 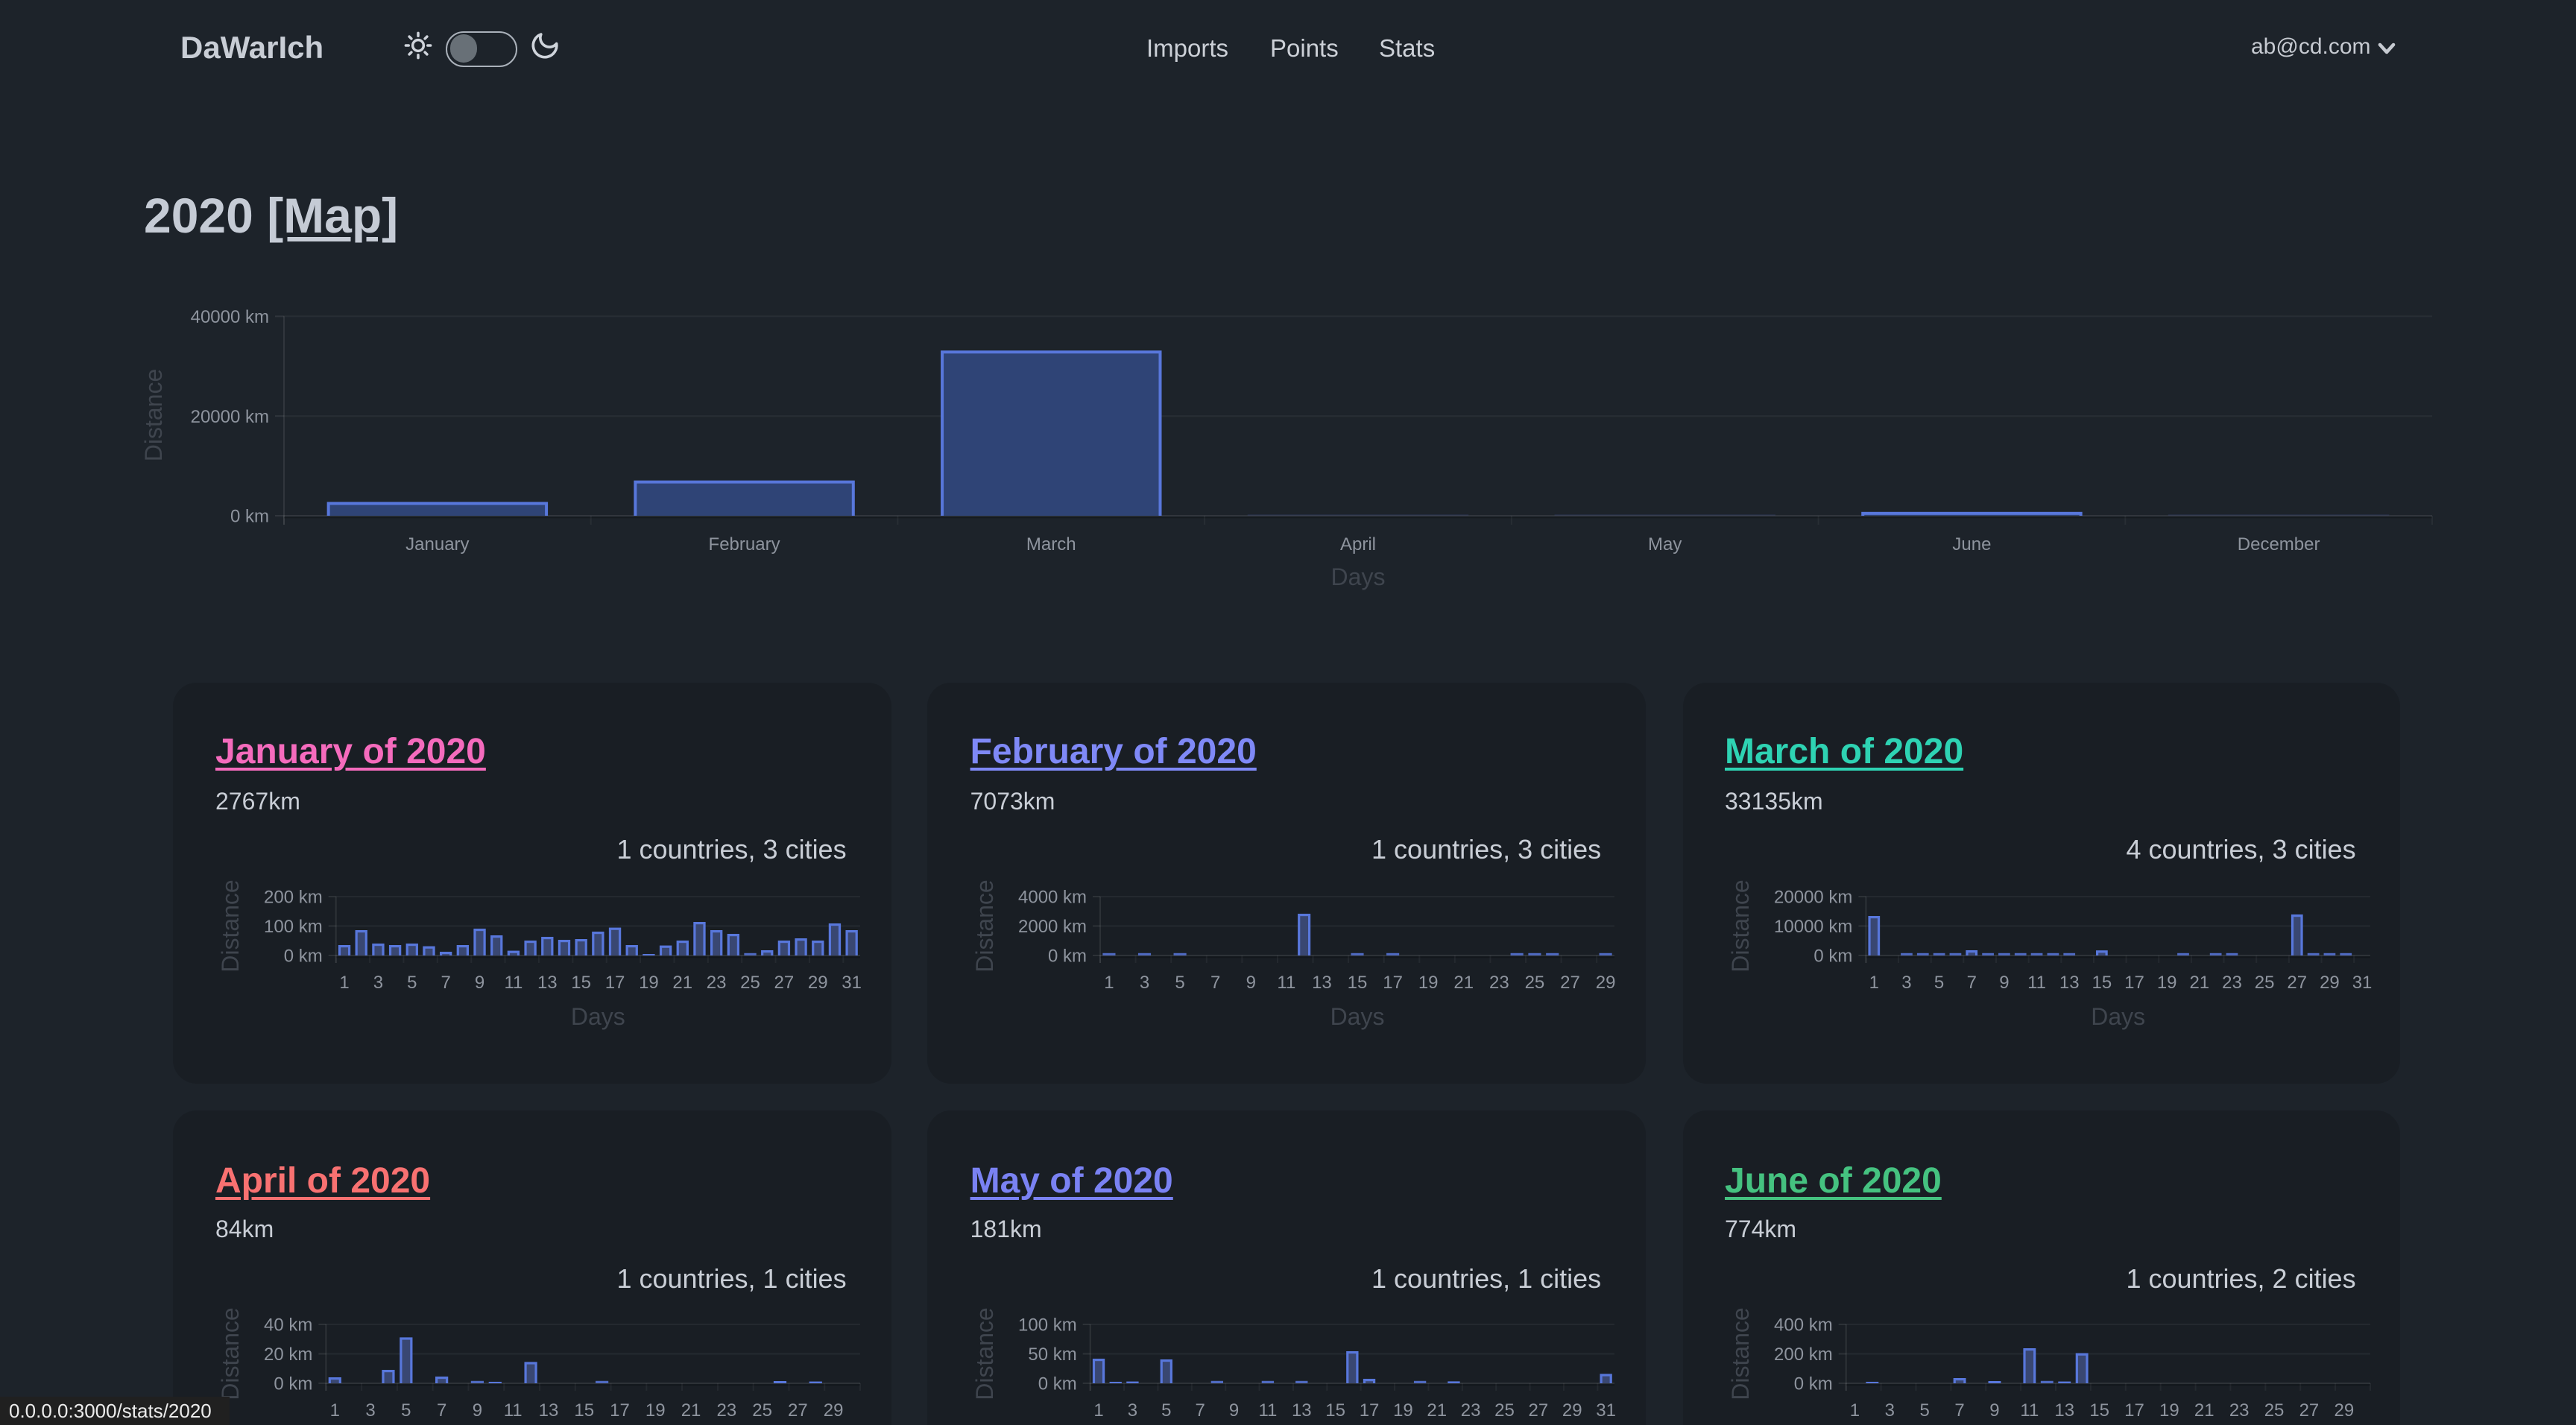 What do you see at coordinates (1358, 544) in the screenshot?
I see `svg-text: April` at bounding box center [1358, 544].